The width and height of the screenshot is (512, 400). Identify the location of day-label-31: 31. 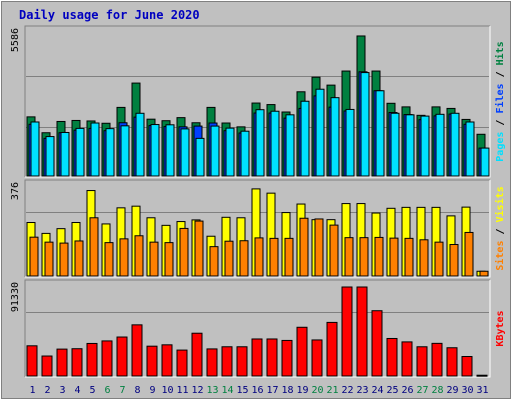
(482, 390).